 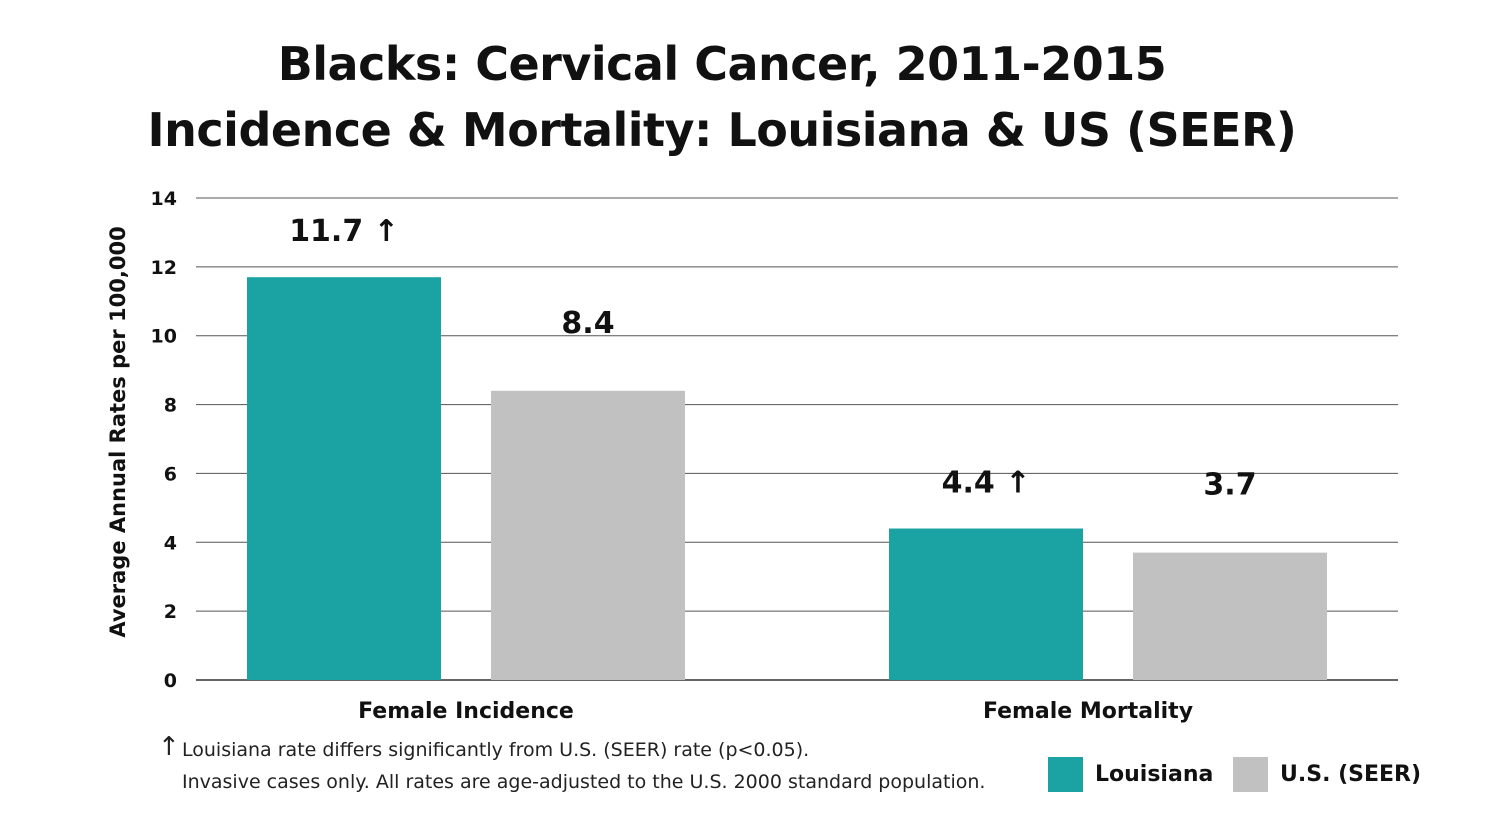 What do you see at coordinates (164, 337) in the screenshot?
I see `y-tick-label: 10` at bounding box center [164, 337].